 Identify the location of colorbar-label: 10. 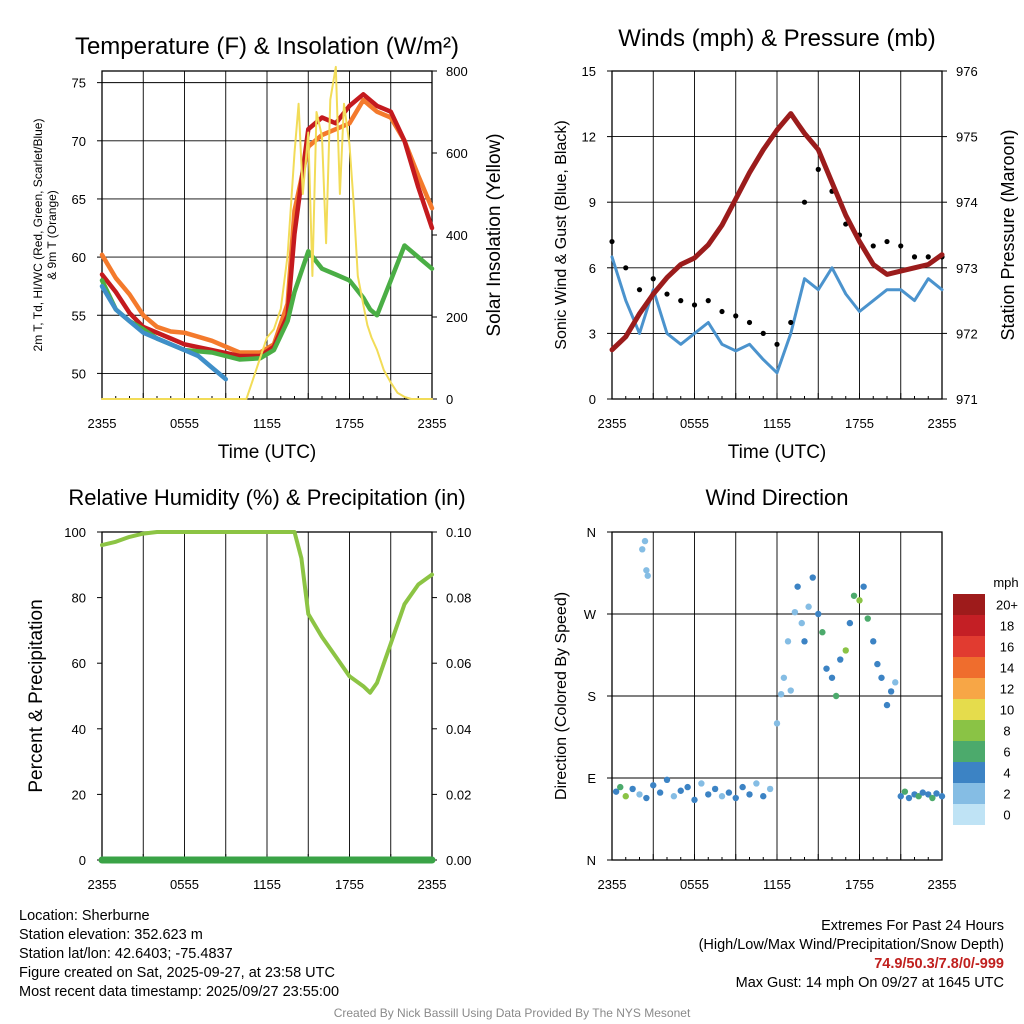
(1007, 710).